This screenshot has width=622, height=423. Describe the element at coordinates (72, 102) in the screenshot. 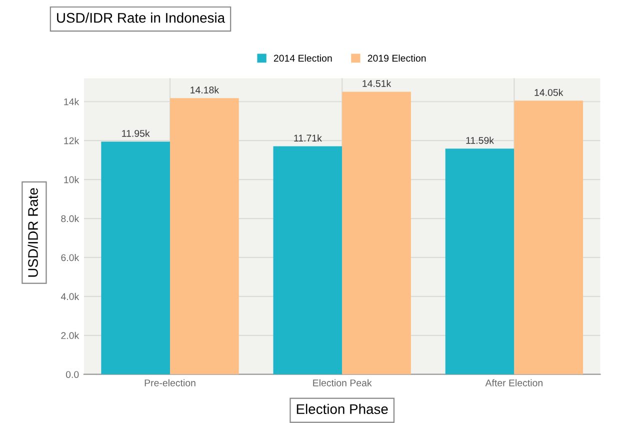

I see `y-tick-label: 14k` at that location.